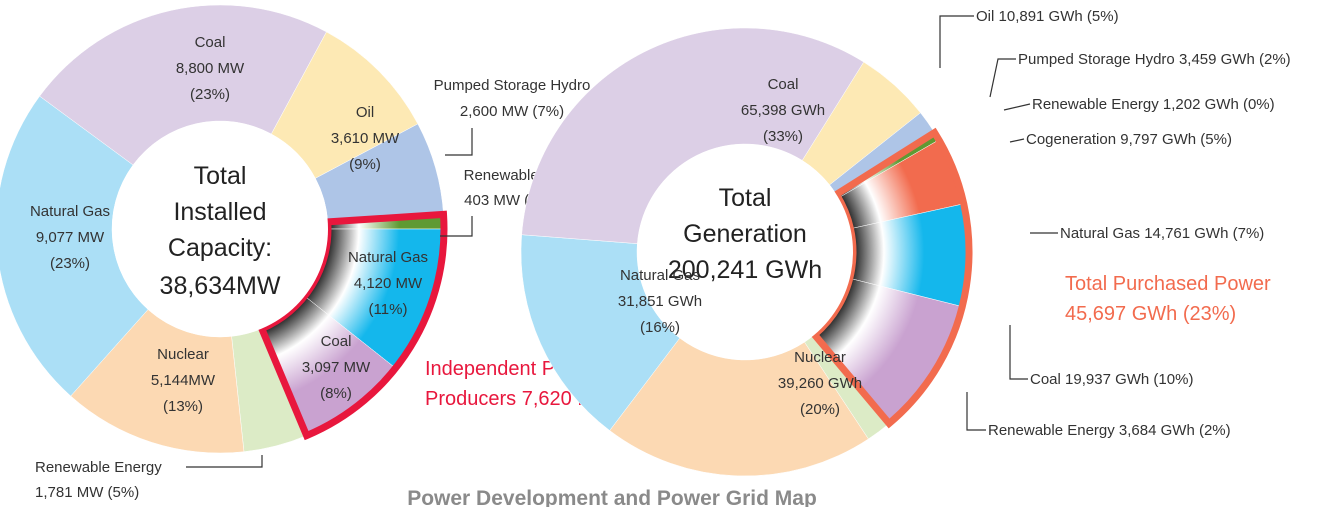 The width and height of the screenshot is (1338, 507). What do you see at coordinates (1041, 16) in the screenshot?
I see `slice-value: 10,891 GWh` at bounding box center [1041, 16].